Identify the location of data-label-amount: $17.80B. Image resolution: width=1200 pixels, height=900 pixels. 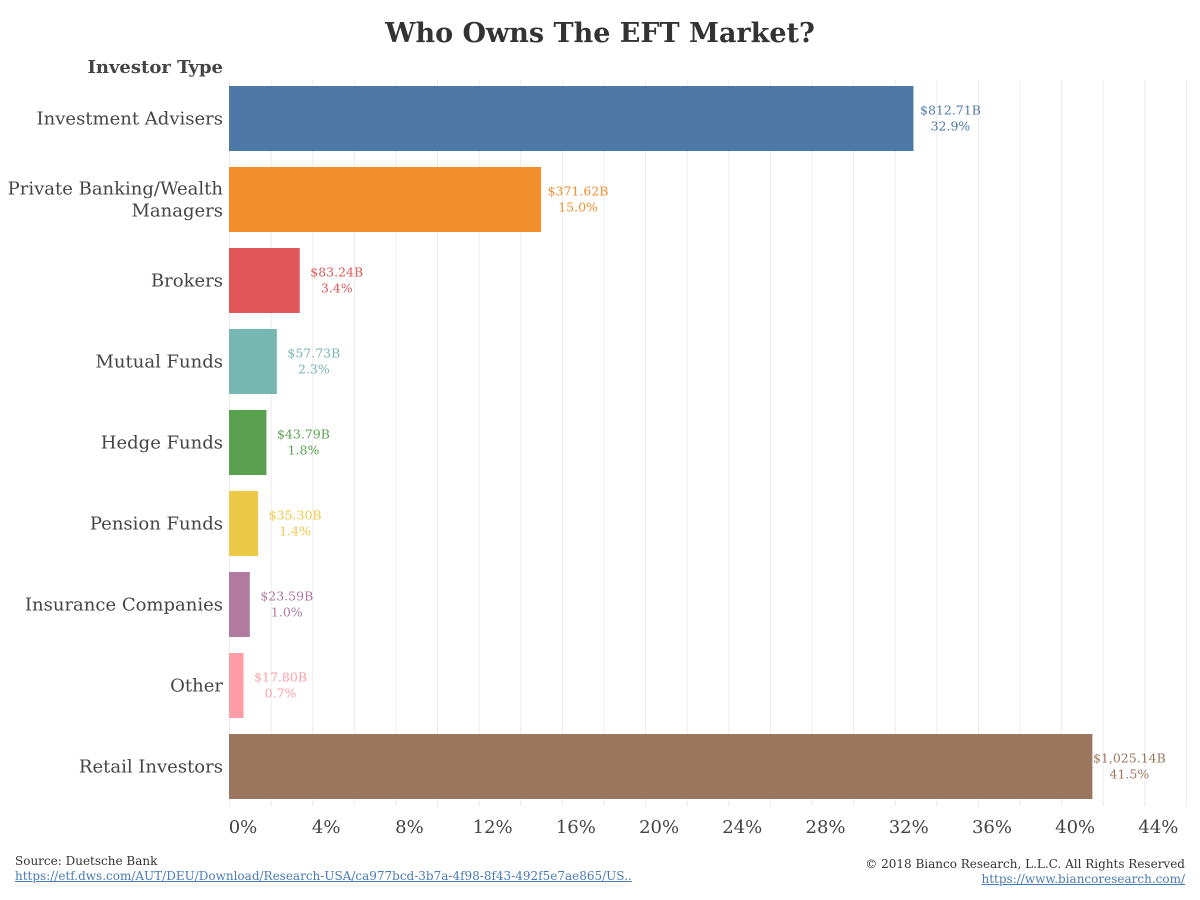
(280, 677).